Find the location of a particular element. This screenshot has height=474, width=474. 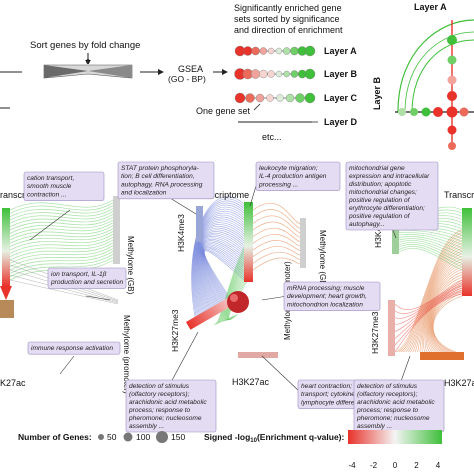

annotation-text: mitochondrial gene is located at coordinates (377, 168).